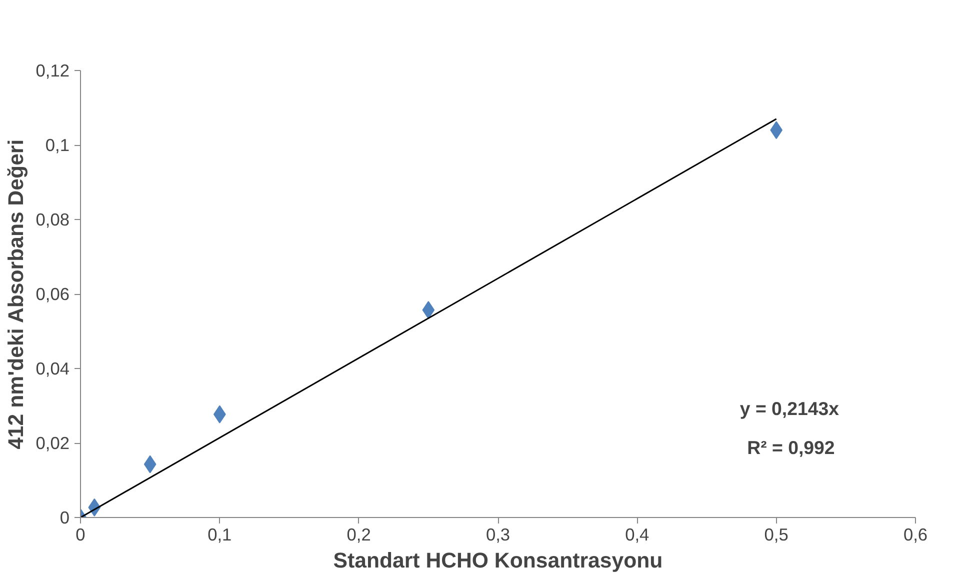  What do you see at coordinates (57, 145) in the screenshot?
I see `y-tick-label: 0,1` at bounding box center [57, 145].